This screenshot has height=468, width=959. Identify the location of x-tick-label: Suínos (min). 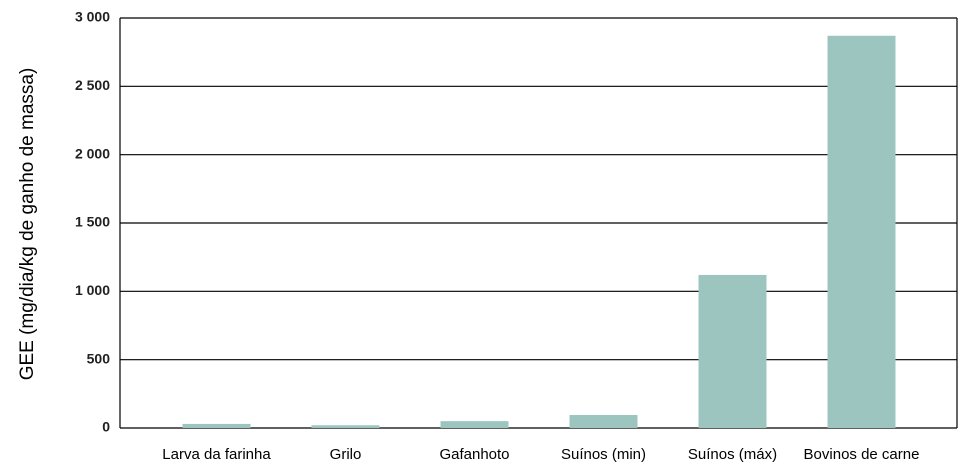
(603, 454).